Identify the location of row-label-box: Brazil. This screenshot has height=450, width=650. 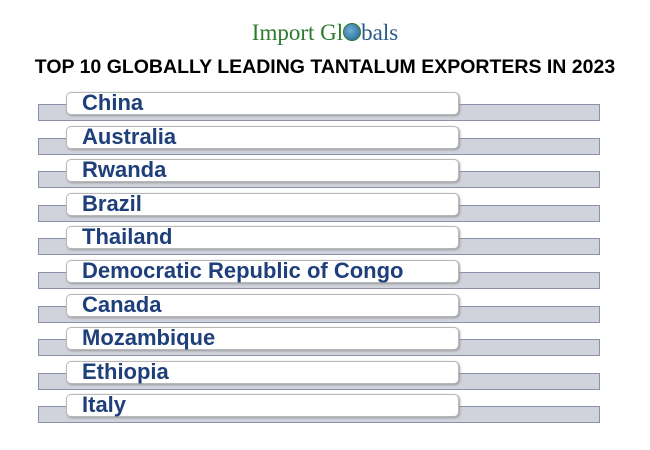
(262, 203).